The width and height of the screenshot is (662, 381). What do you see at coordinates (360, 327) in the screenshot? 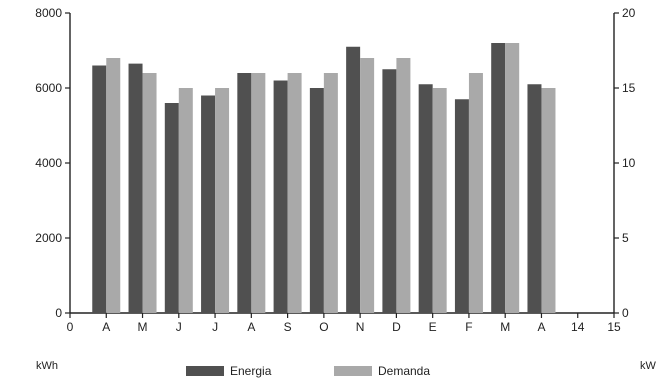
I see `x-tick-label: N` at bounding box center [360, 327].